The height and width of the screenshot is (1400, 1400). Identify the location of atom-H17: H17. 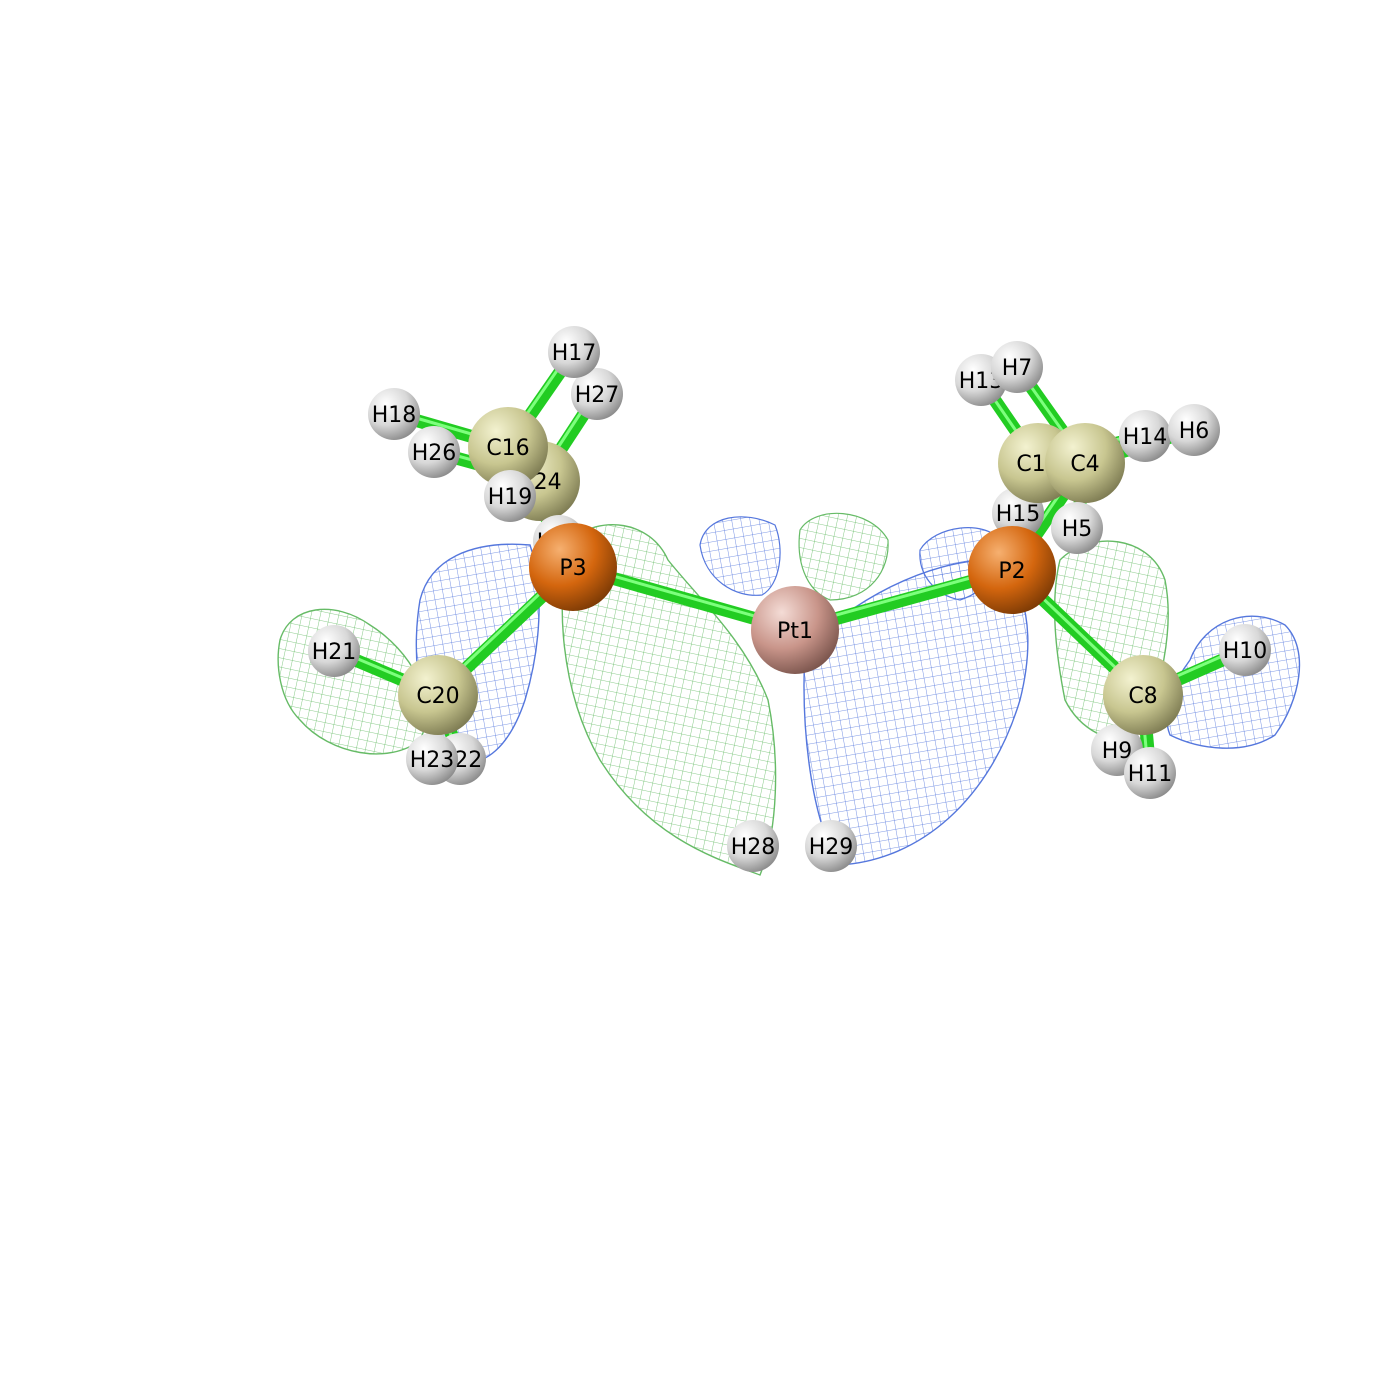
(574, 352).